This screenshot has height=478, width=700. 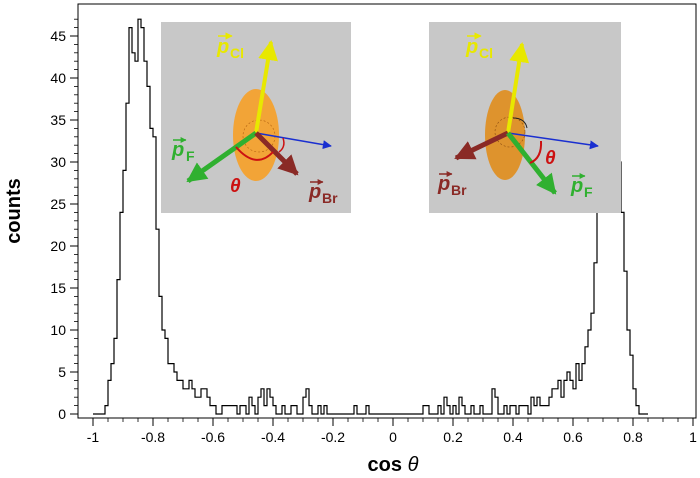 What do you see at coordinates (550, 158) in the screenshot?
I see `inset-right-theta-label: θ` at bounding box center [550, 158].